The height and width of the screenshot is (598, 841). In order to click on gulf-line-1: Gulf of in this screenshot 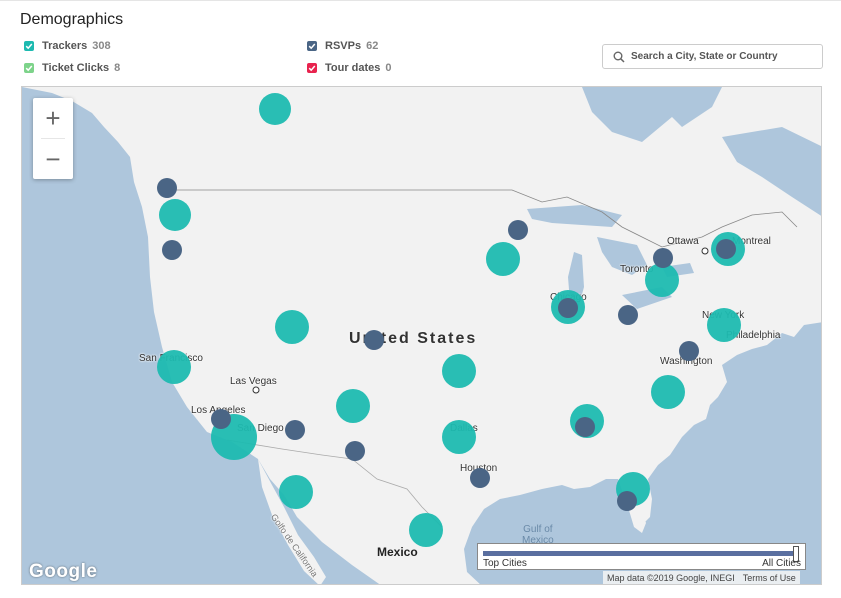, I will do `click(538, 529)`.